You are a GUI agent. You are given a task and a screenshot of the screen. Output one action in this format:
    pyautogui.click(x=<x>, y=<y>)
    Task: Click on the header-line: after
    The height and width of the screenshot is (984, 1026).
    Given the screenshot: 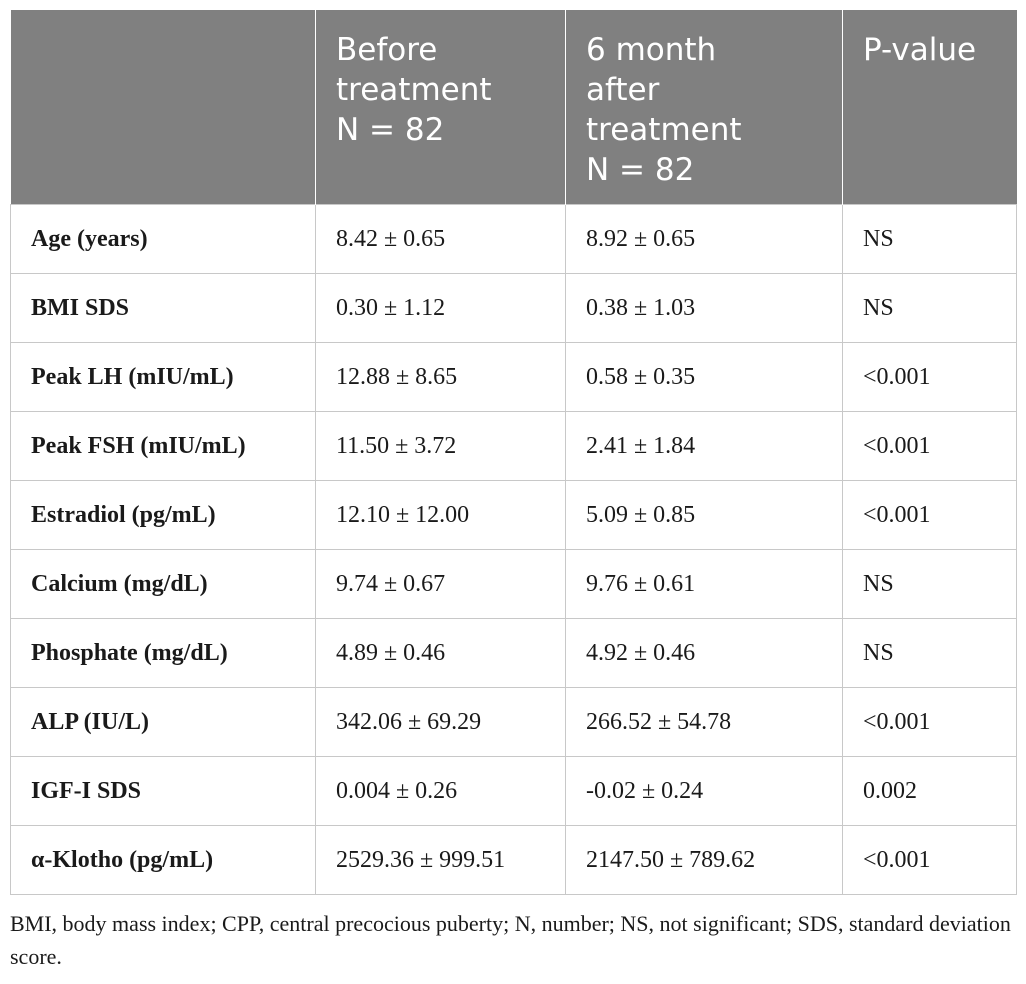 What is the action you would take?
    pyautogui.click(x=623, y=90)
    